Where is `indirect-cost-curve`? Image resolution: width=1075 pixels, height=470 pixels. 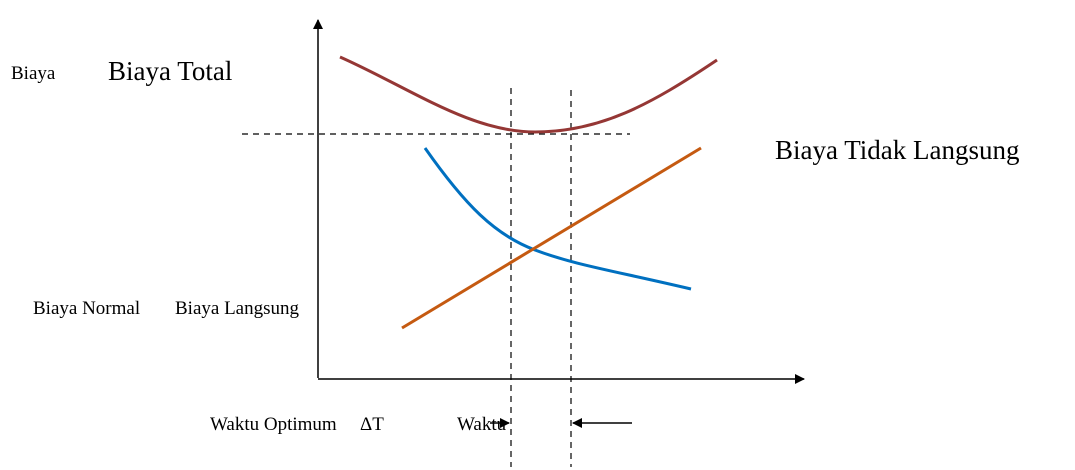
indirect-cost-curve is located at coordinates (557, 219).